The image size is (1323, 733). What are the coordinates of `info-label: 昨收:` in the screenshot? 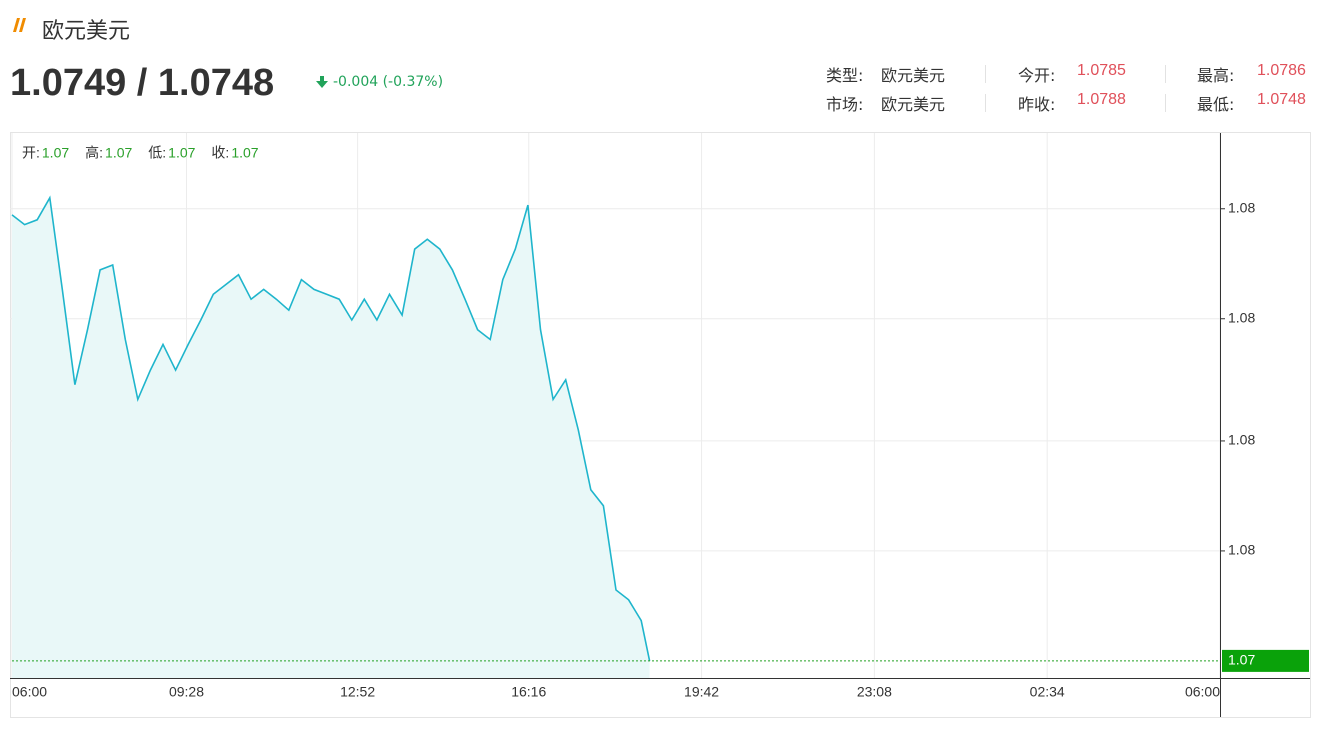 It's located at (1037, 104).